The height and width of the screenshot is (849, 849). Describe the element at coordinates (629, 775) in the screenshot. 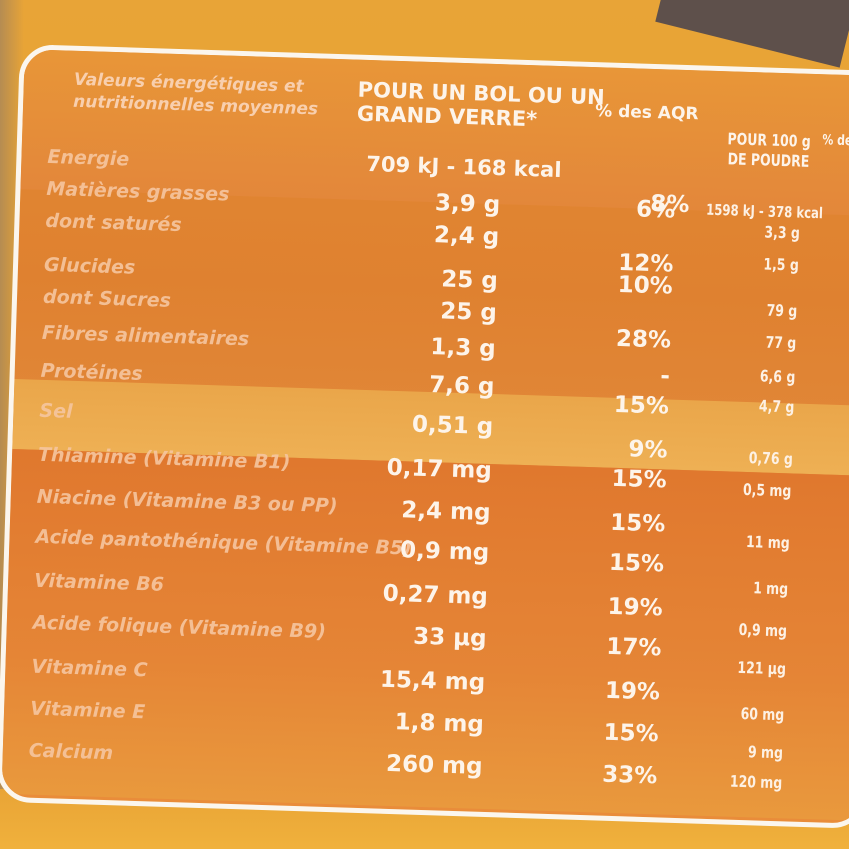

I see `nutrient-rda-value: 33%` at that location.